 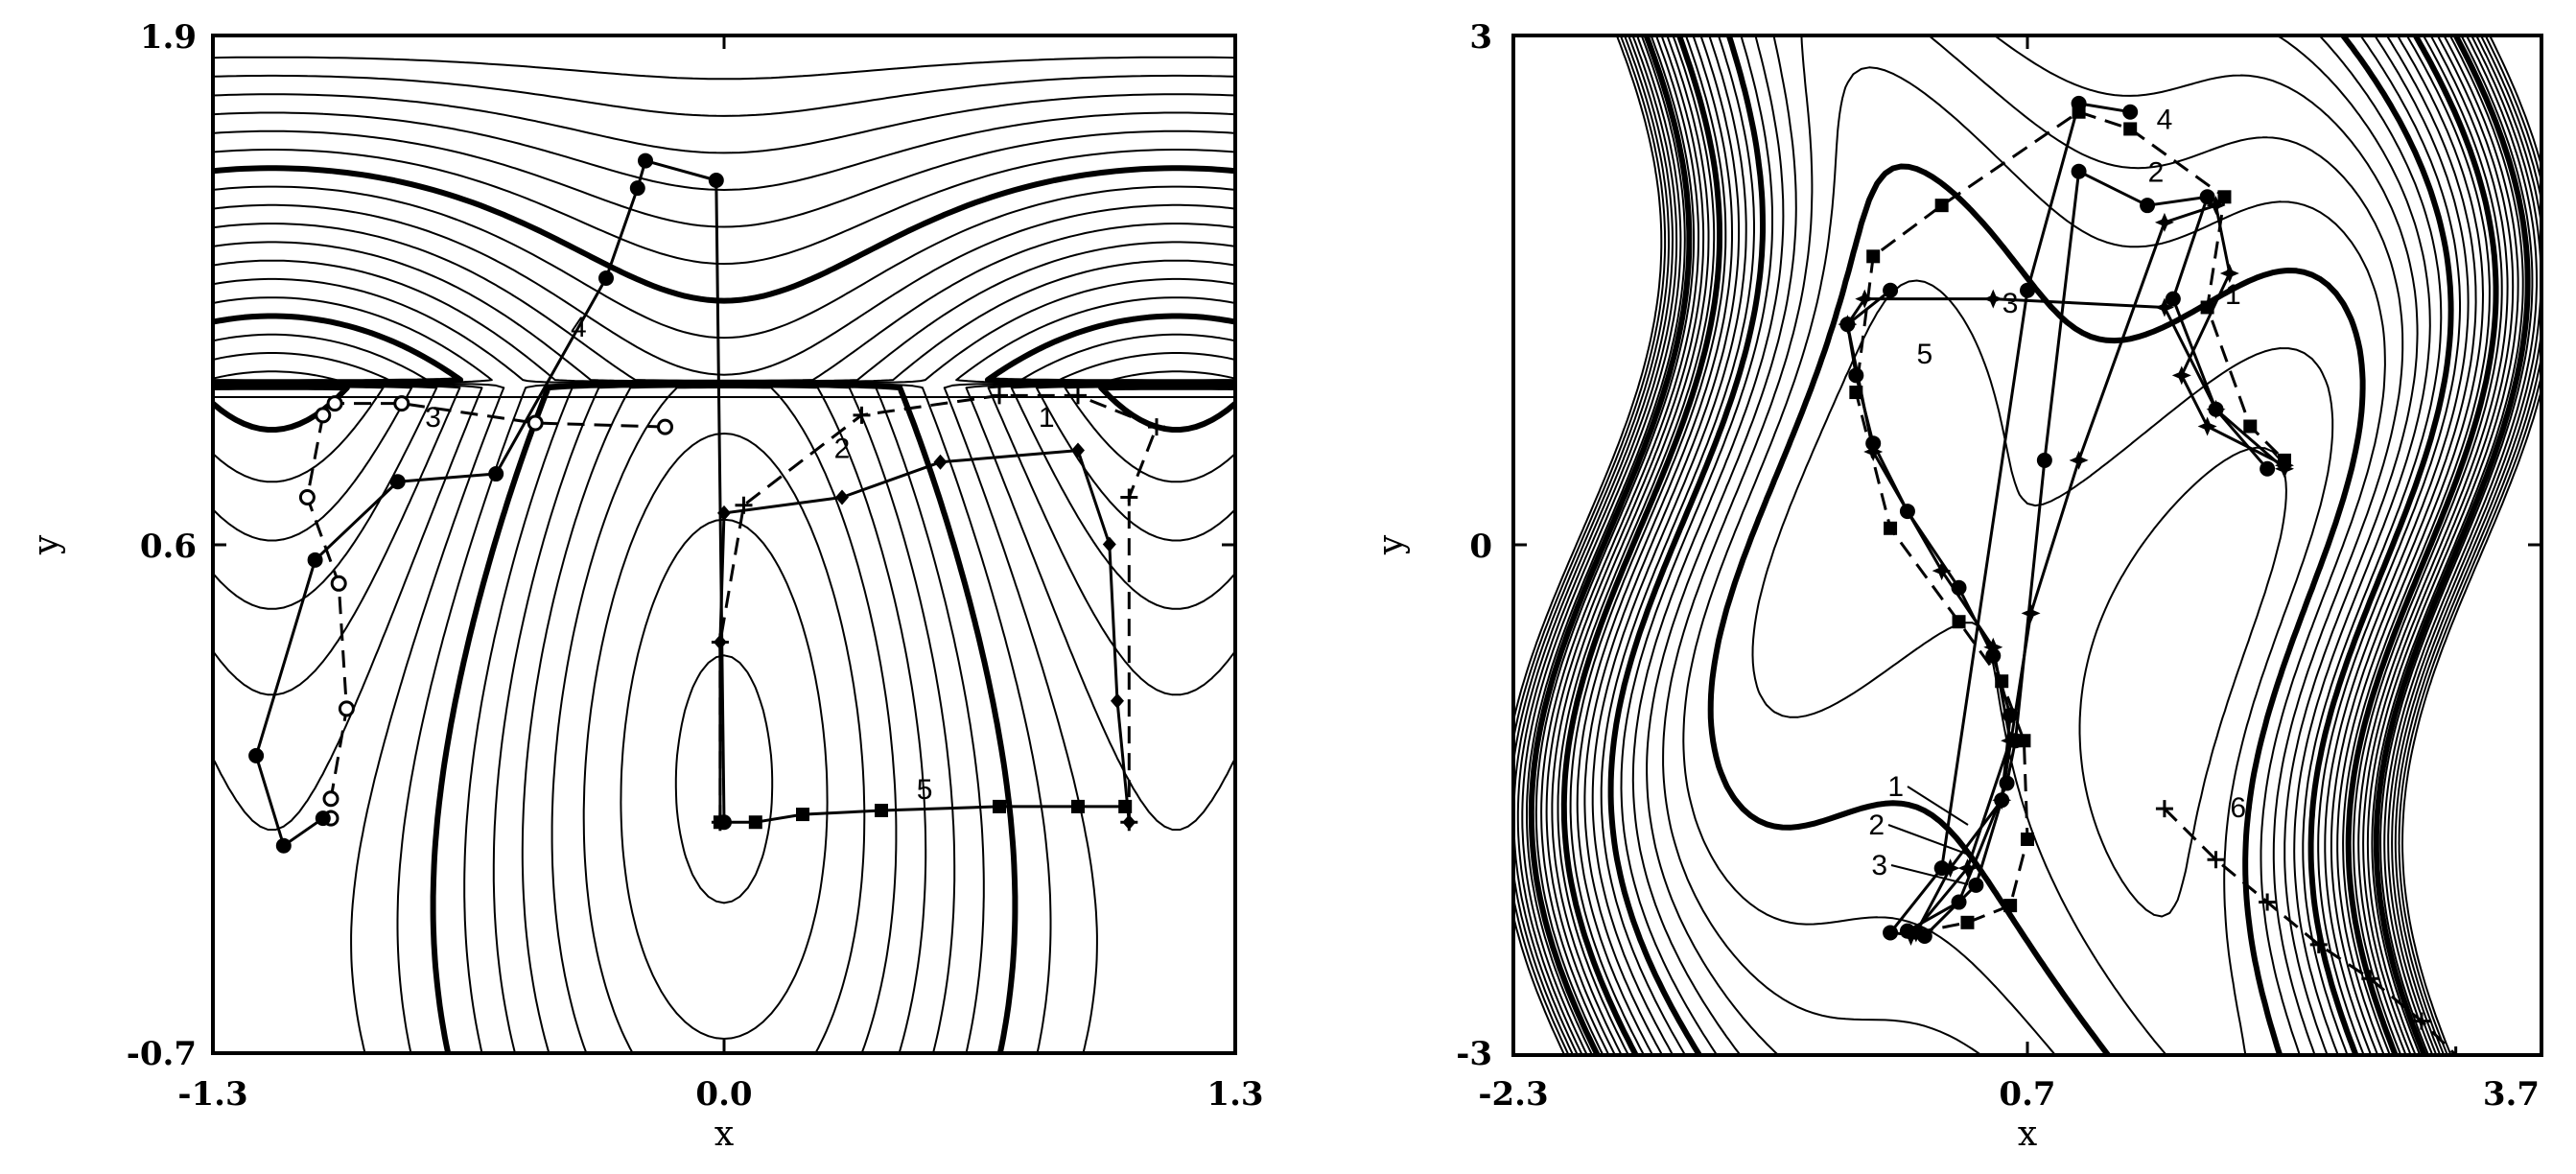 I want to click on right-x-tick-left: -2.3, so click(x=1513, y=1094).